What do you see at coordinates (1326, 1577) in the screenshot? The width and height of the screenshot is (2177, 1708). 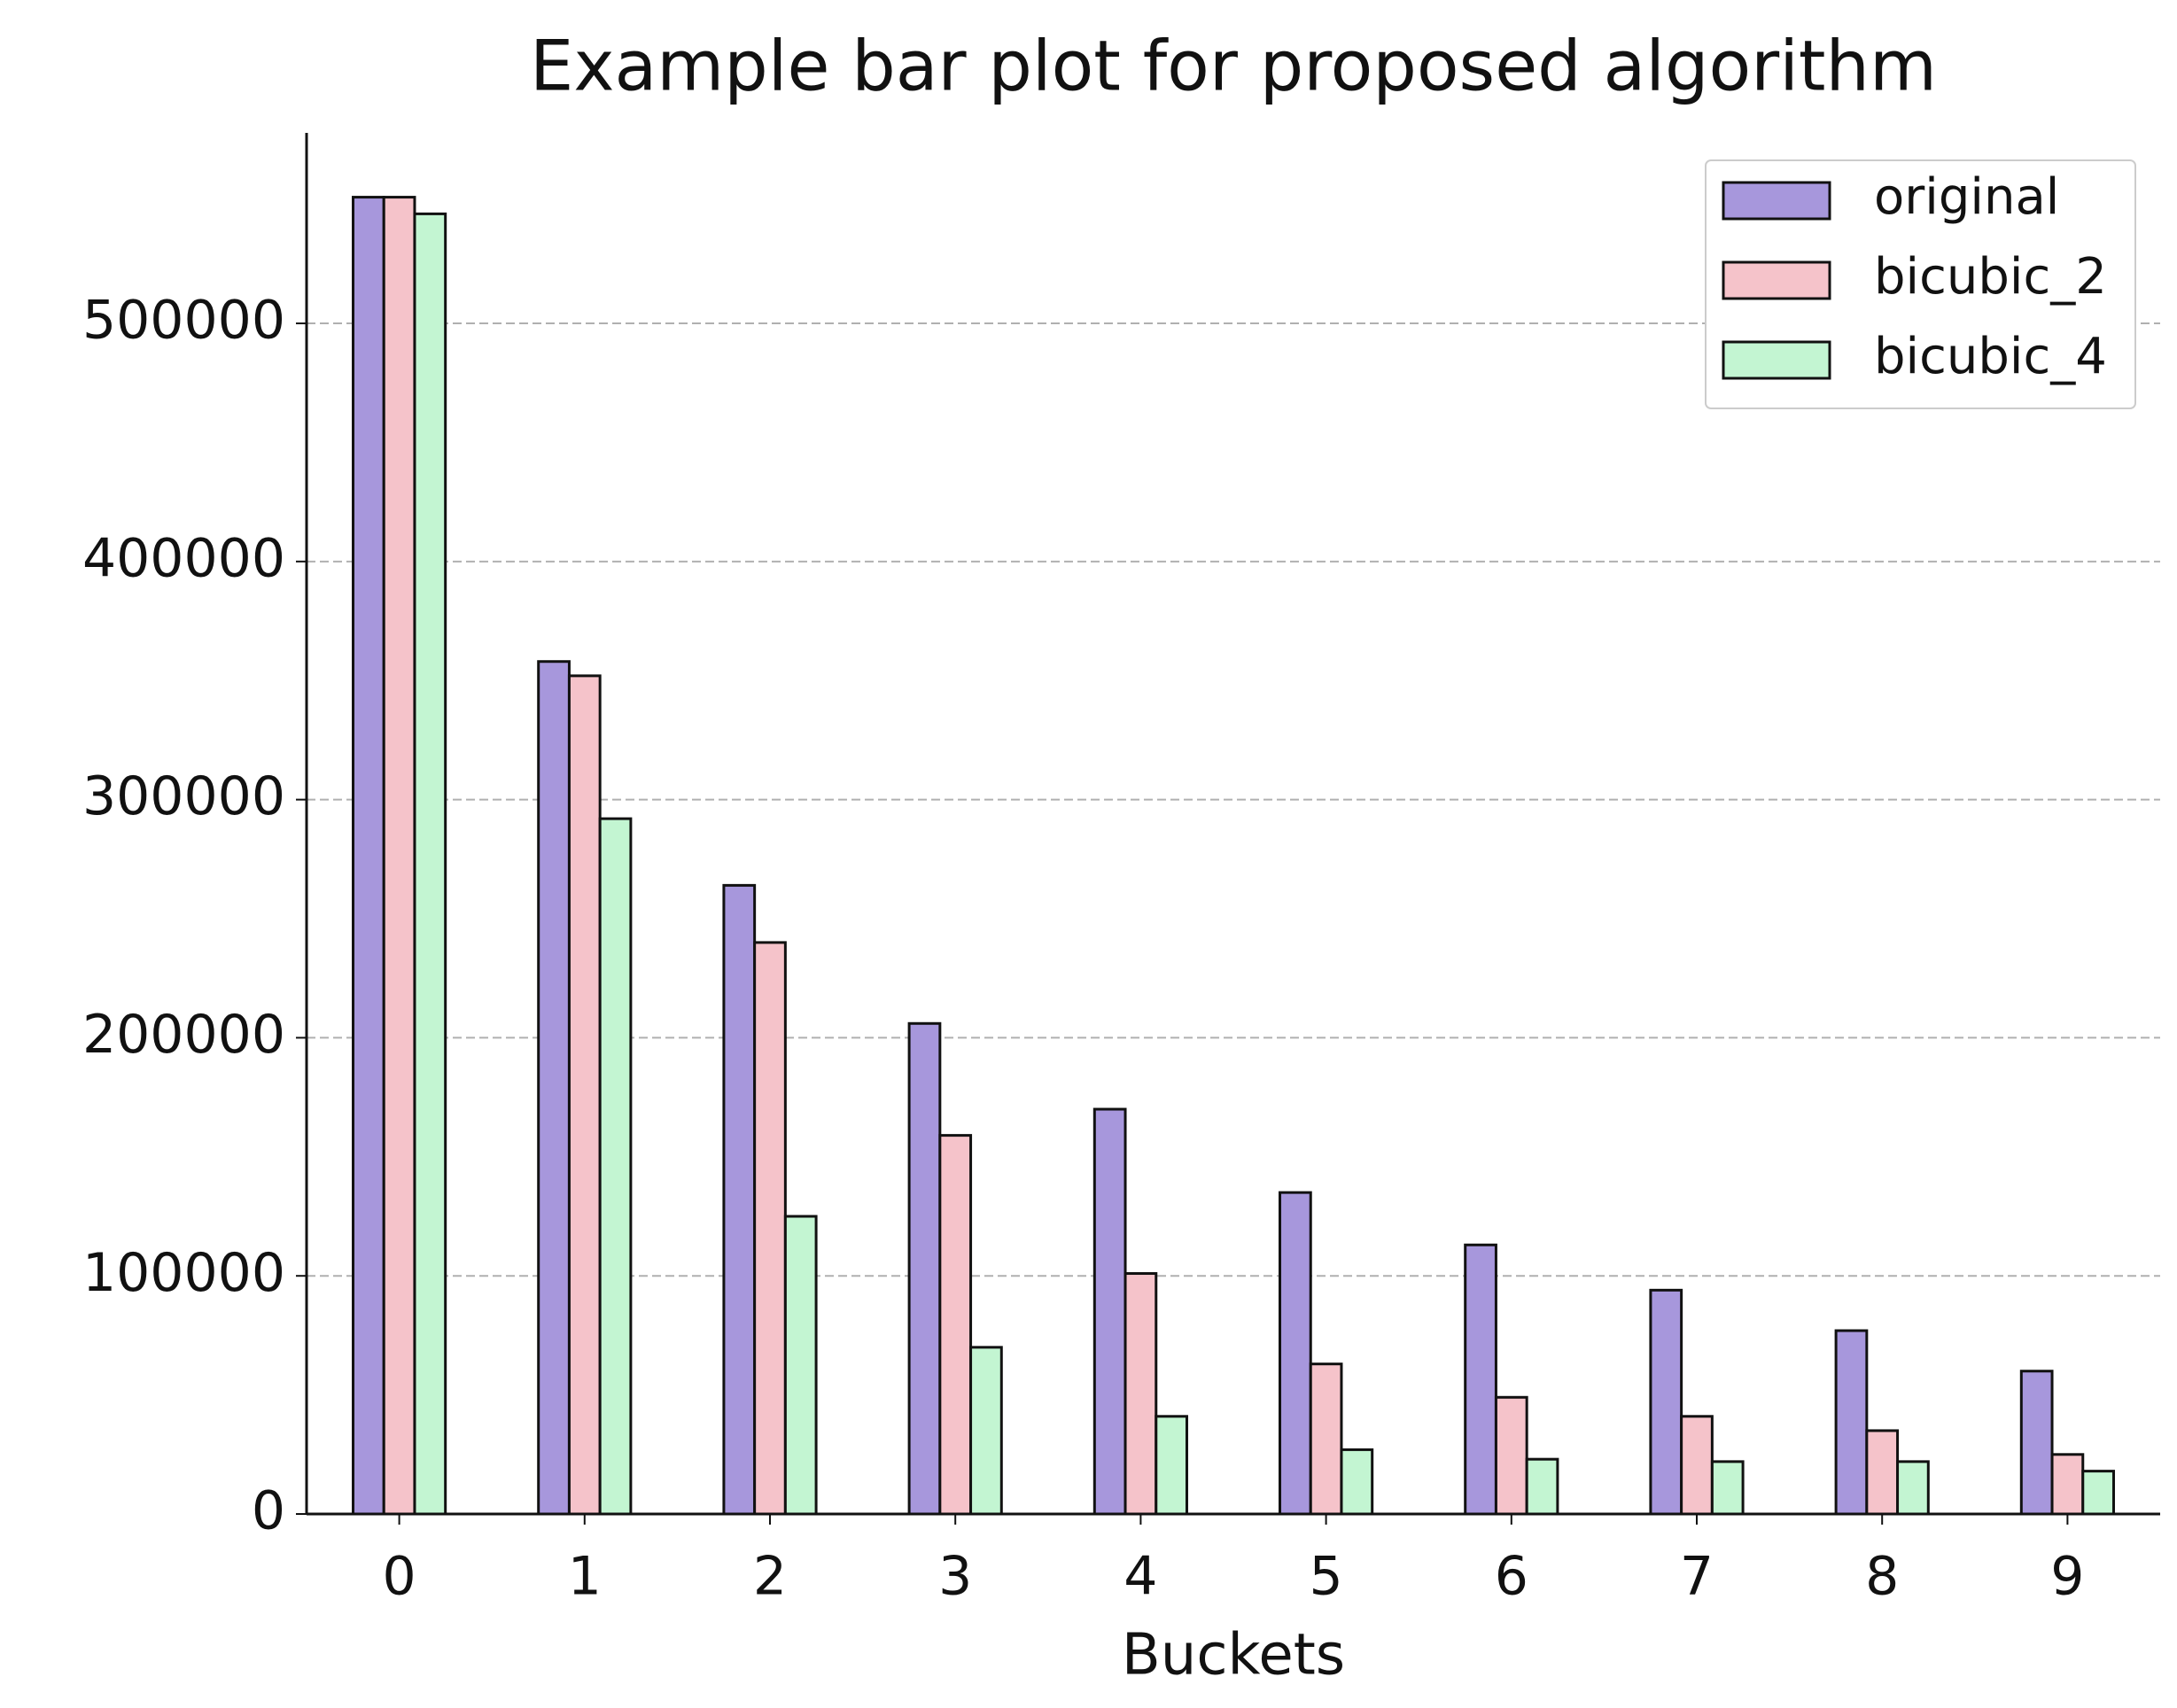 I see `x-tick-label: 5` at bounding box center [1326, 1577].